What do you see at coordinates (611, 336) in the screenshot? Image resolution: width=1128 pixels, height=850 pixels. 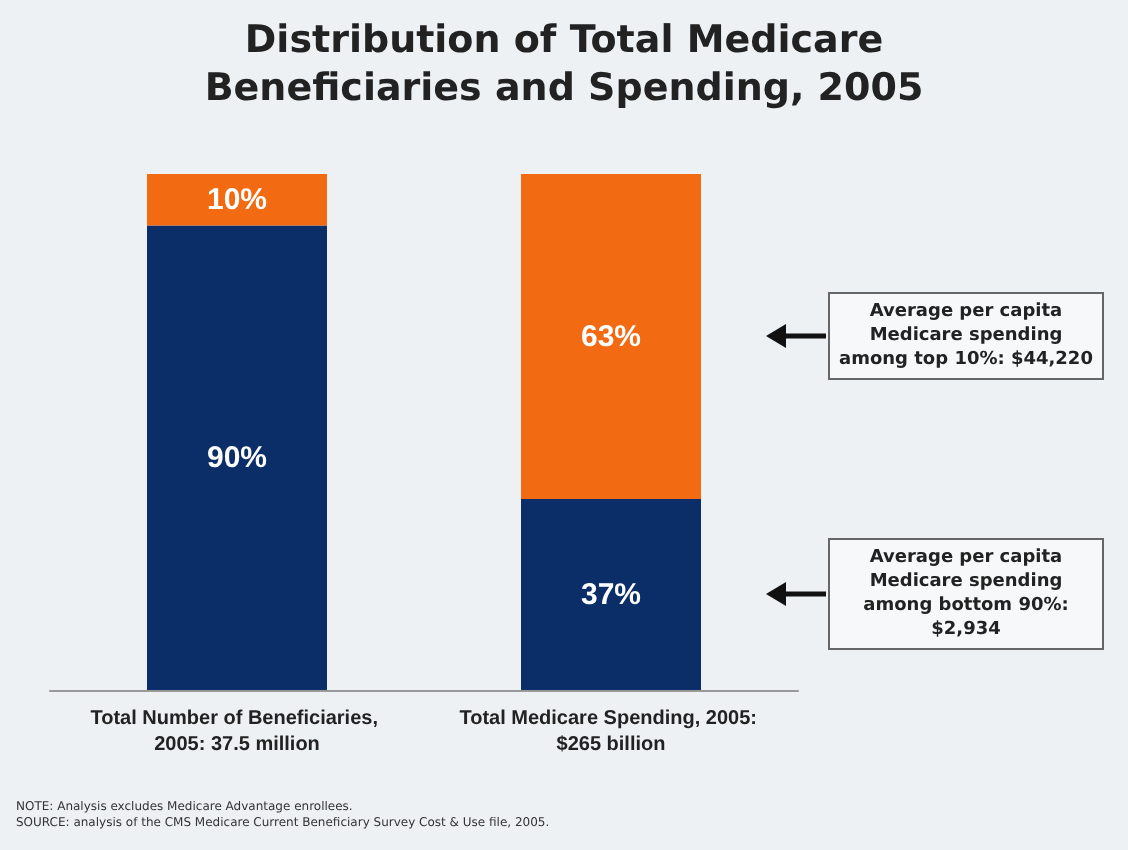 I see `data-label: 63%` at bounding box center [611, 336].